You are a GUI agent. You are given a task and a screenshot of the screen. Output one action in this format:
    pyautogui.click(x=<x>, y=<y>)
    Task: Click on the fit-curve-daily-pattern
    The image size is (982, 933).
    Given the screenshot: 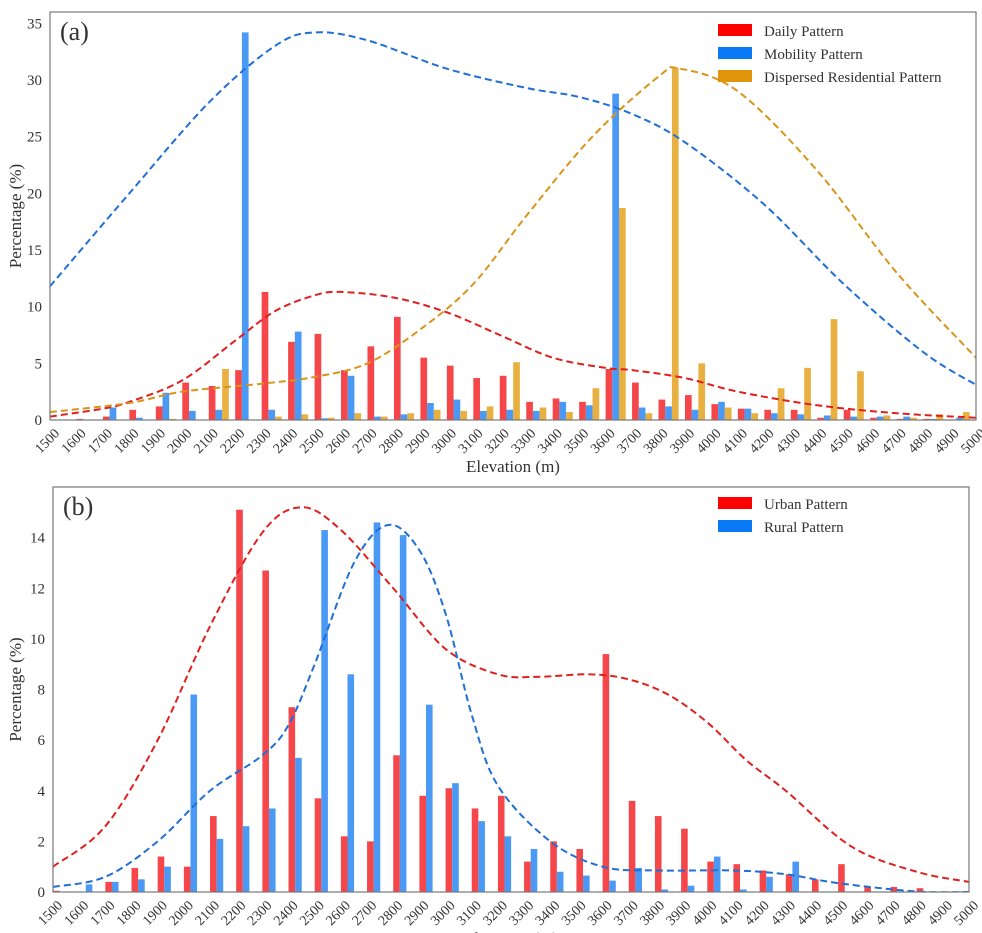 What is the action you would take?
    pyautogui.click(x=513, y=354)
    